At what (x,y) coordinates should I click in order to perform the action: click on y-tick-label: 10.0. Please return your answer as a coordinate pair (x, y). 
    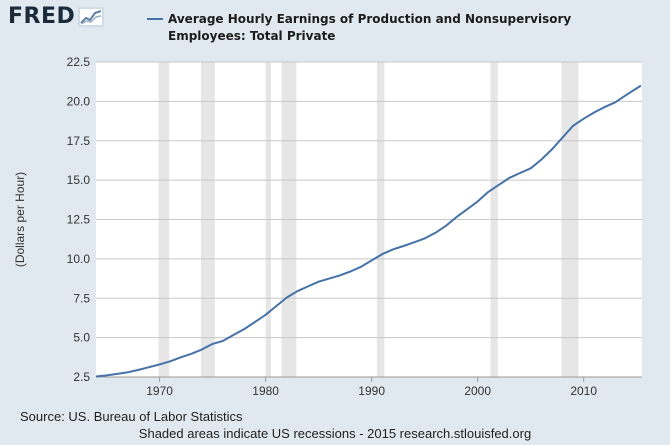
    Looking at the image, I should click on (79, 259).